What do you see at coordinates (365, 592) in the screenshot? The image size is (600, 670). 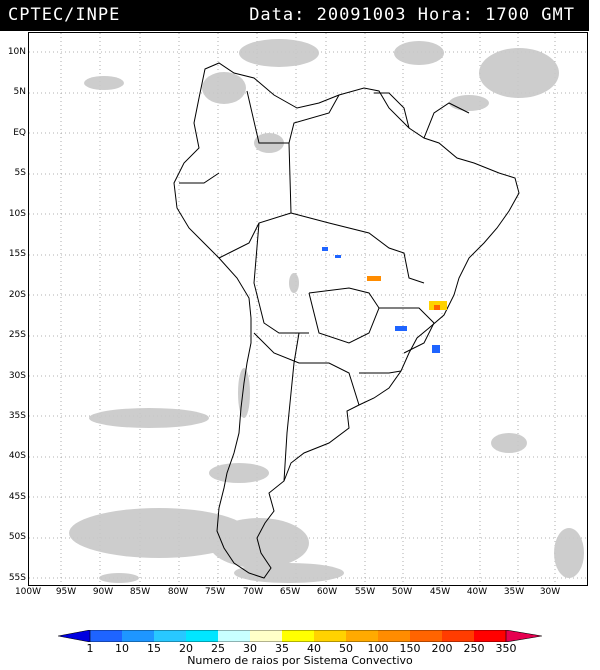 I see `lon-label: 55W` at bounding box center [365, 592].